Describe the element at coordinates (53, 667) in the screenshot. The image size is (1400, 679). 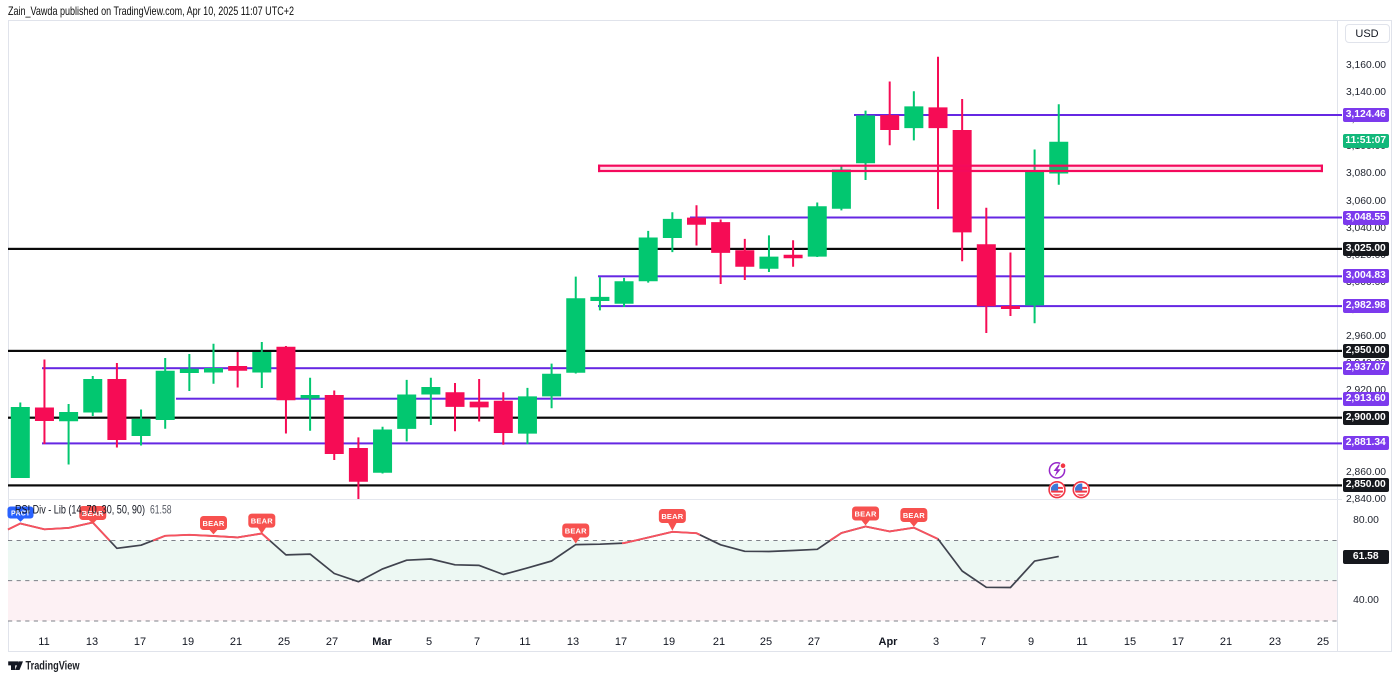
I see `svg-text: TradingView` at that location.